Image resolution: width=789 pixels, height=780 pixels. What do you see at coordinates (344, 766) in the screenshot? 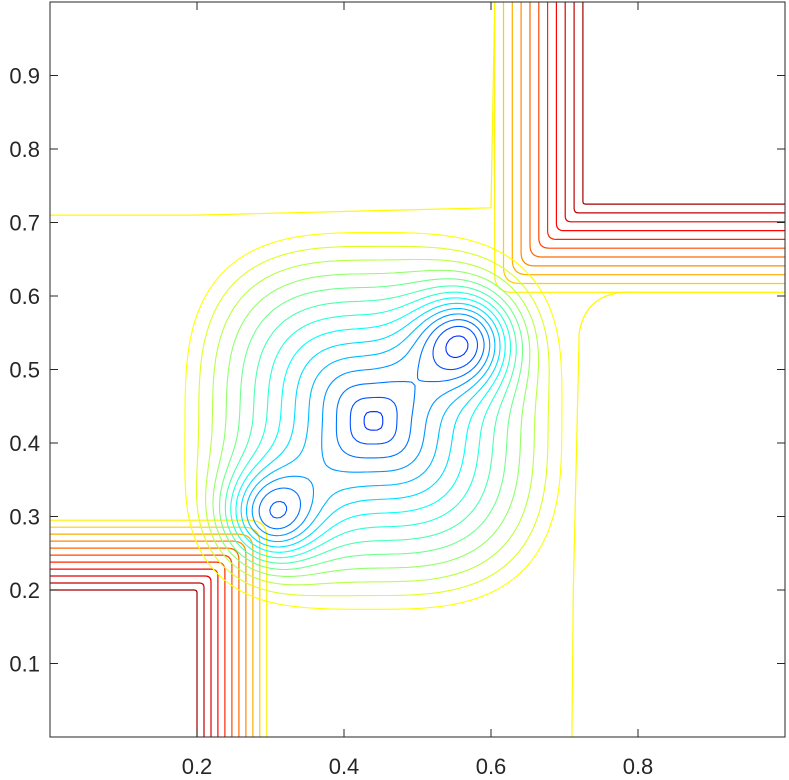
I see `x-tick-label: 0.4` at bounding box center [344, 766].